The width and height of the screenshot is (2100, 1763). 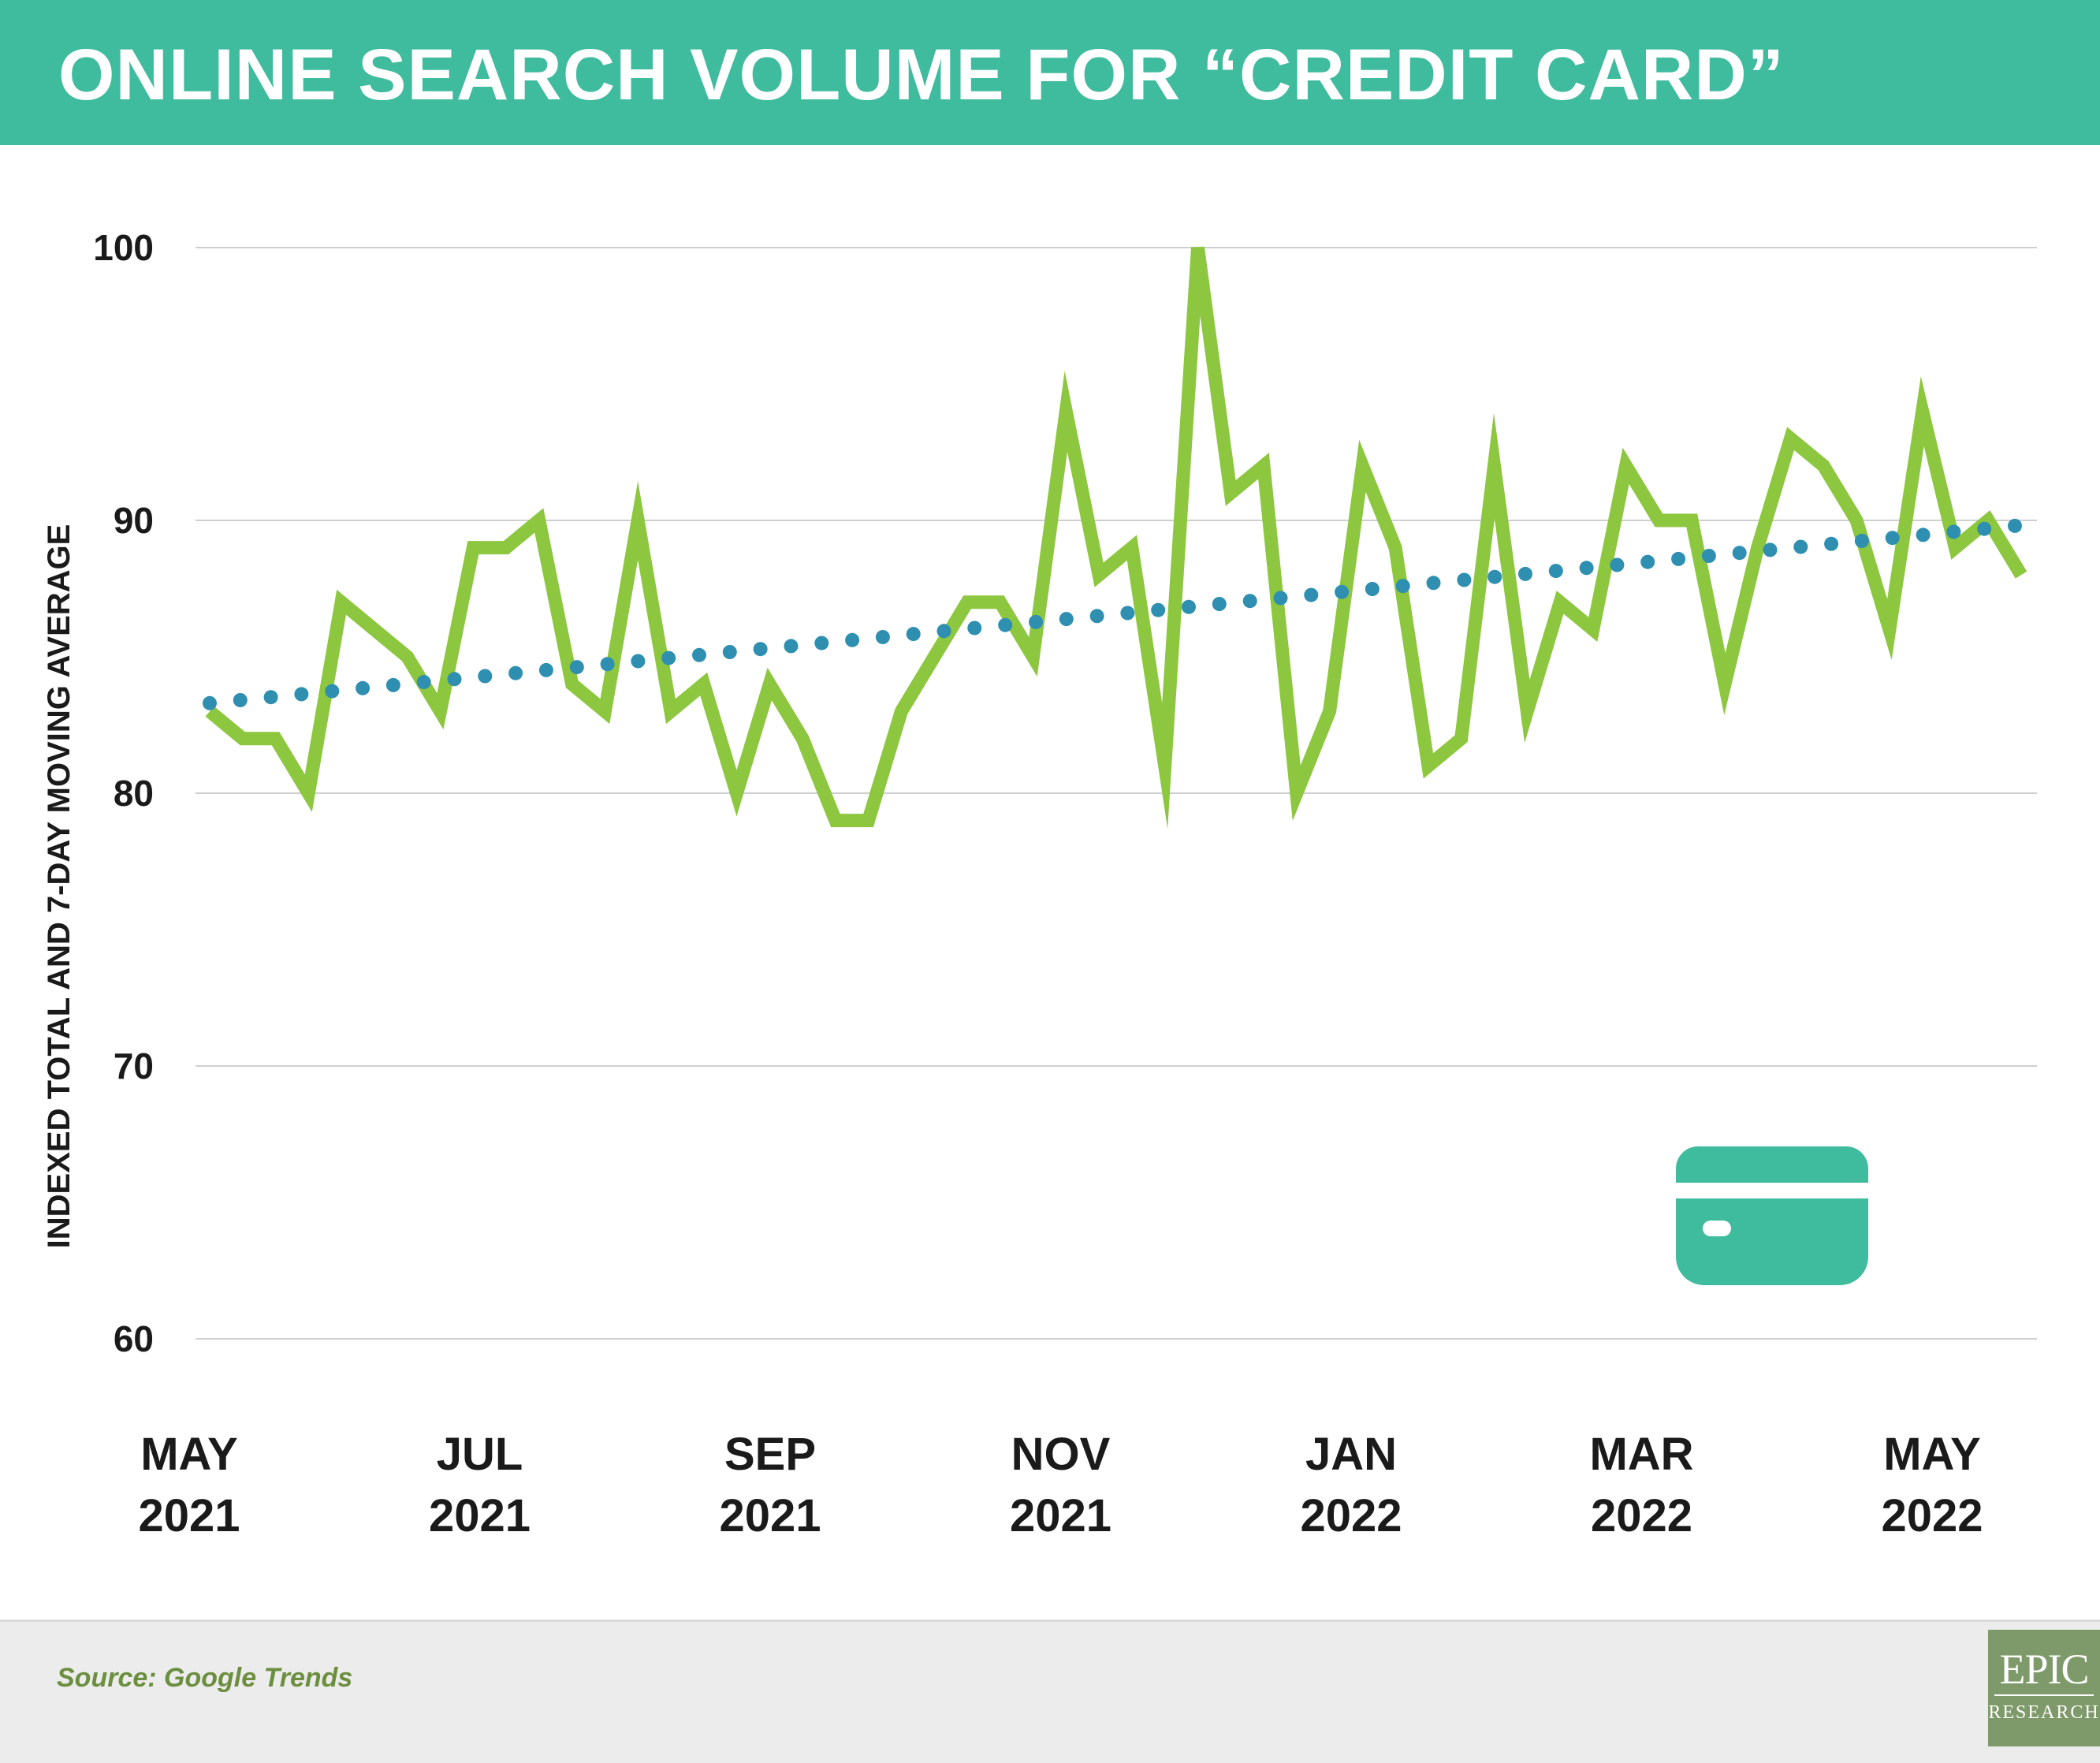 What do you see at coordinates (59, 886) in the screenshot?
I see `y-axis-title: INDEXED TOTAL AND 7-DAY MOVING AVERAGE` at bounding box center [59, 886].